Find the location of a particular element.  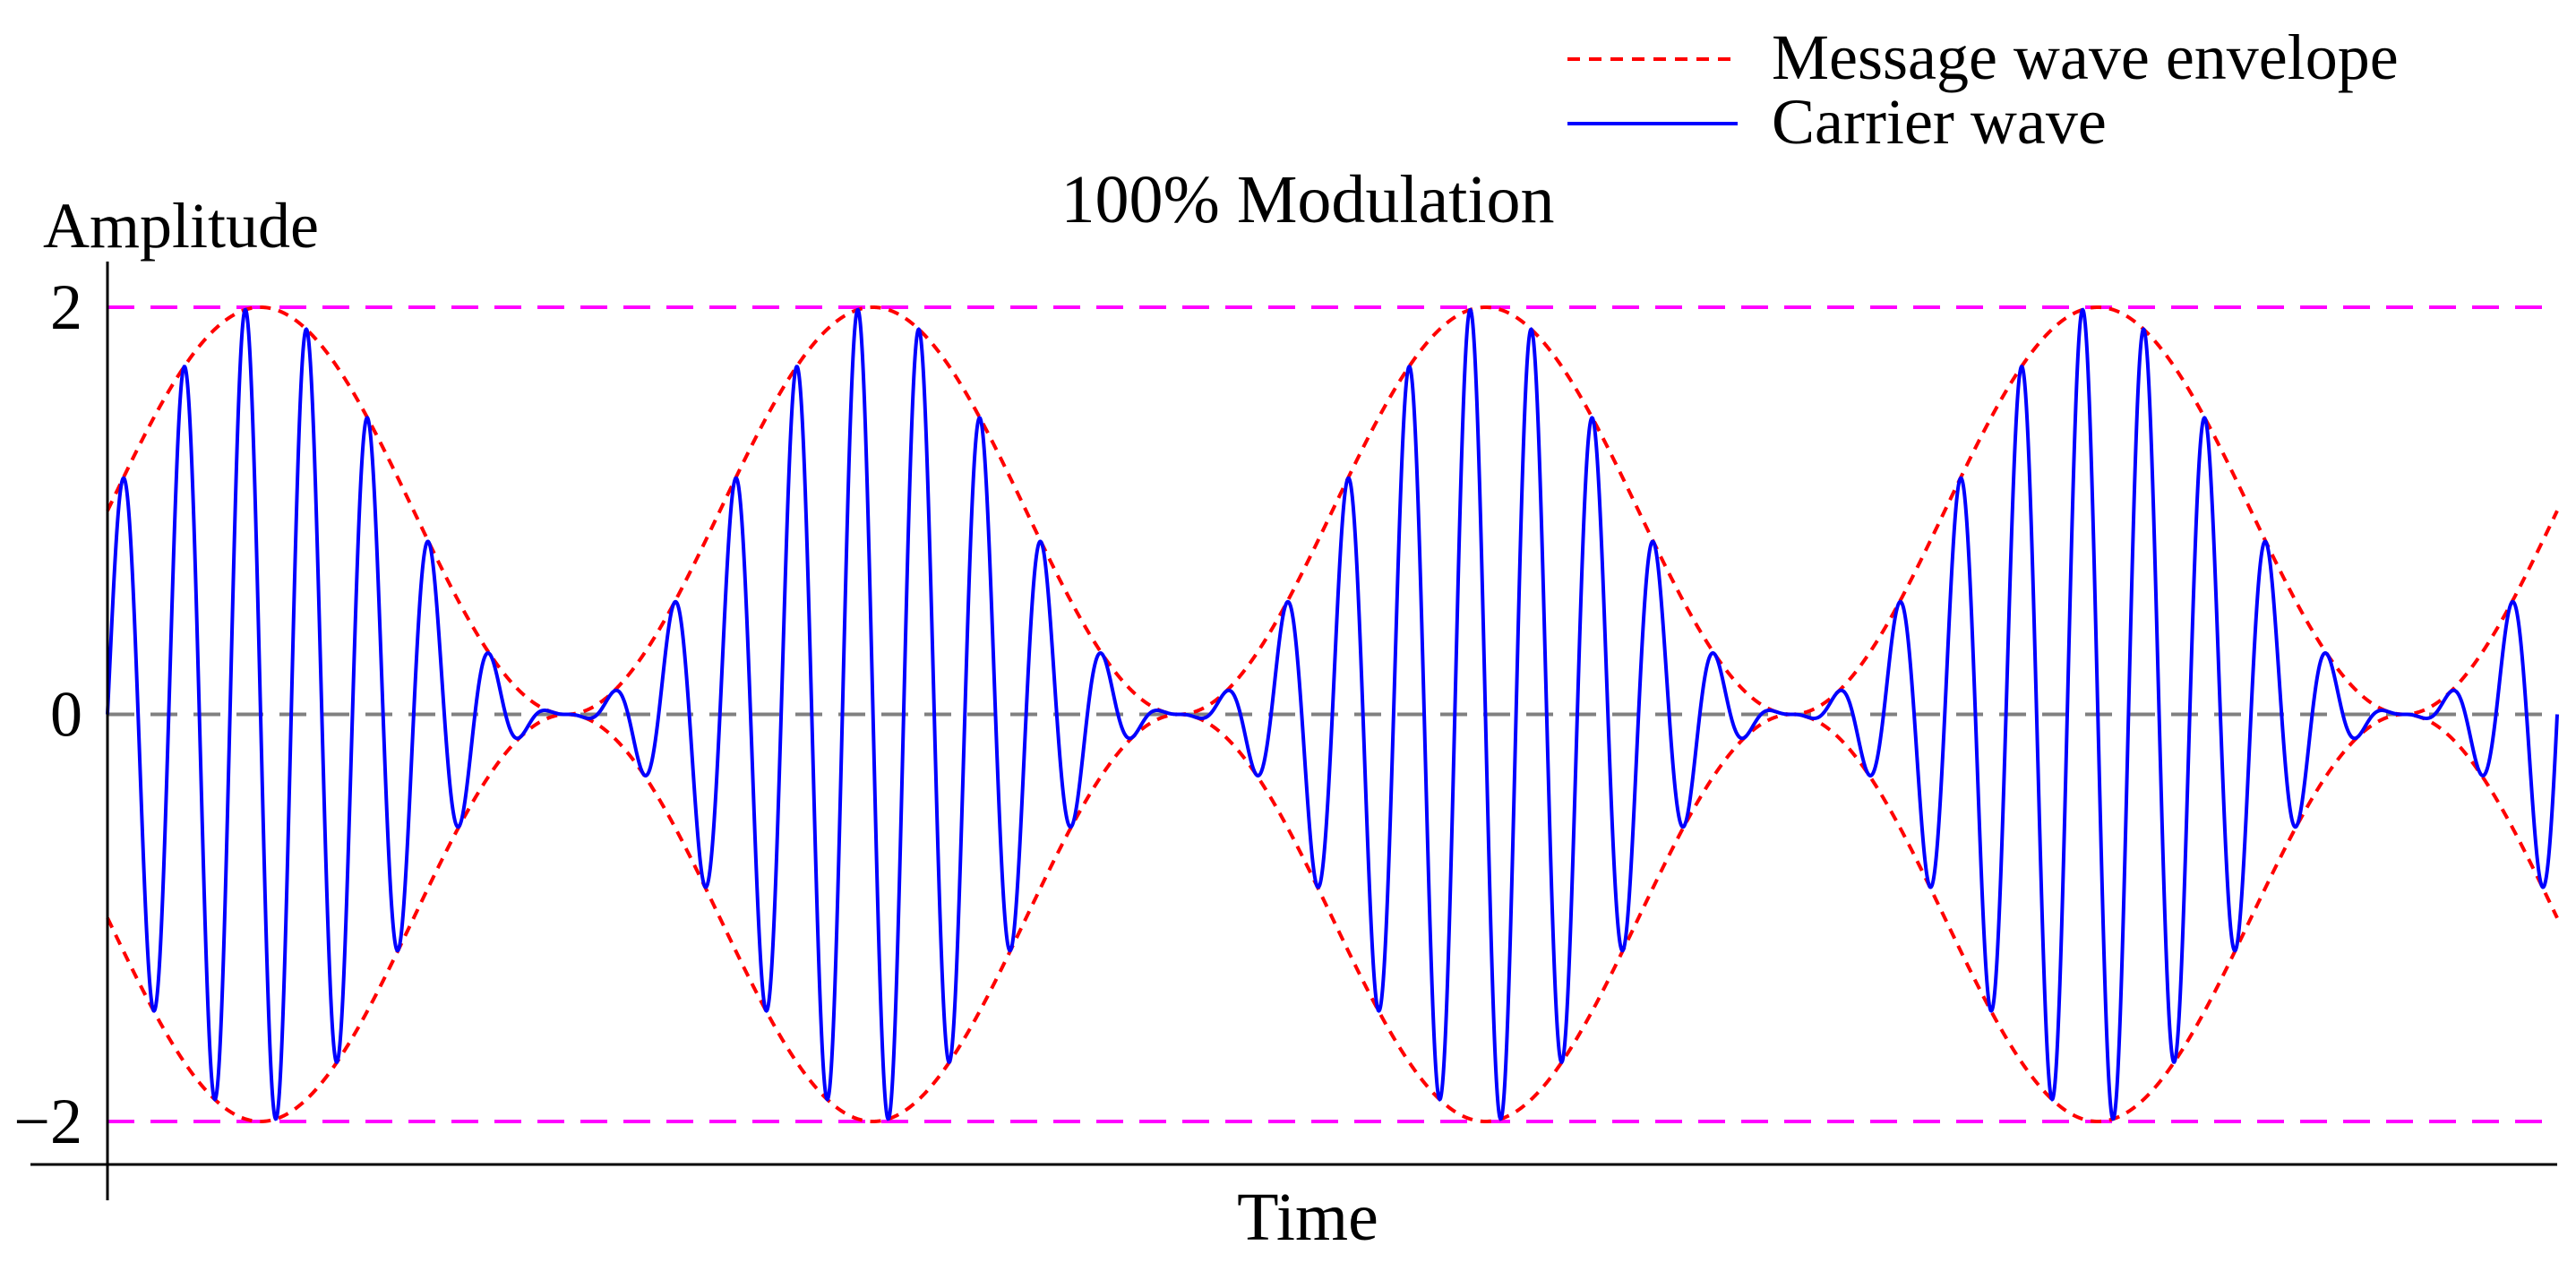

y-axis-label: Amplitude is located at coordinates (181, 226).